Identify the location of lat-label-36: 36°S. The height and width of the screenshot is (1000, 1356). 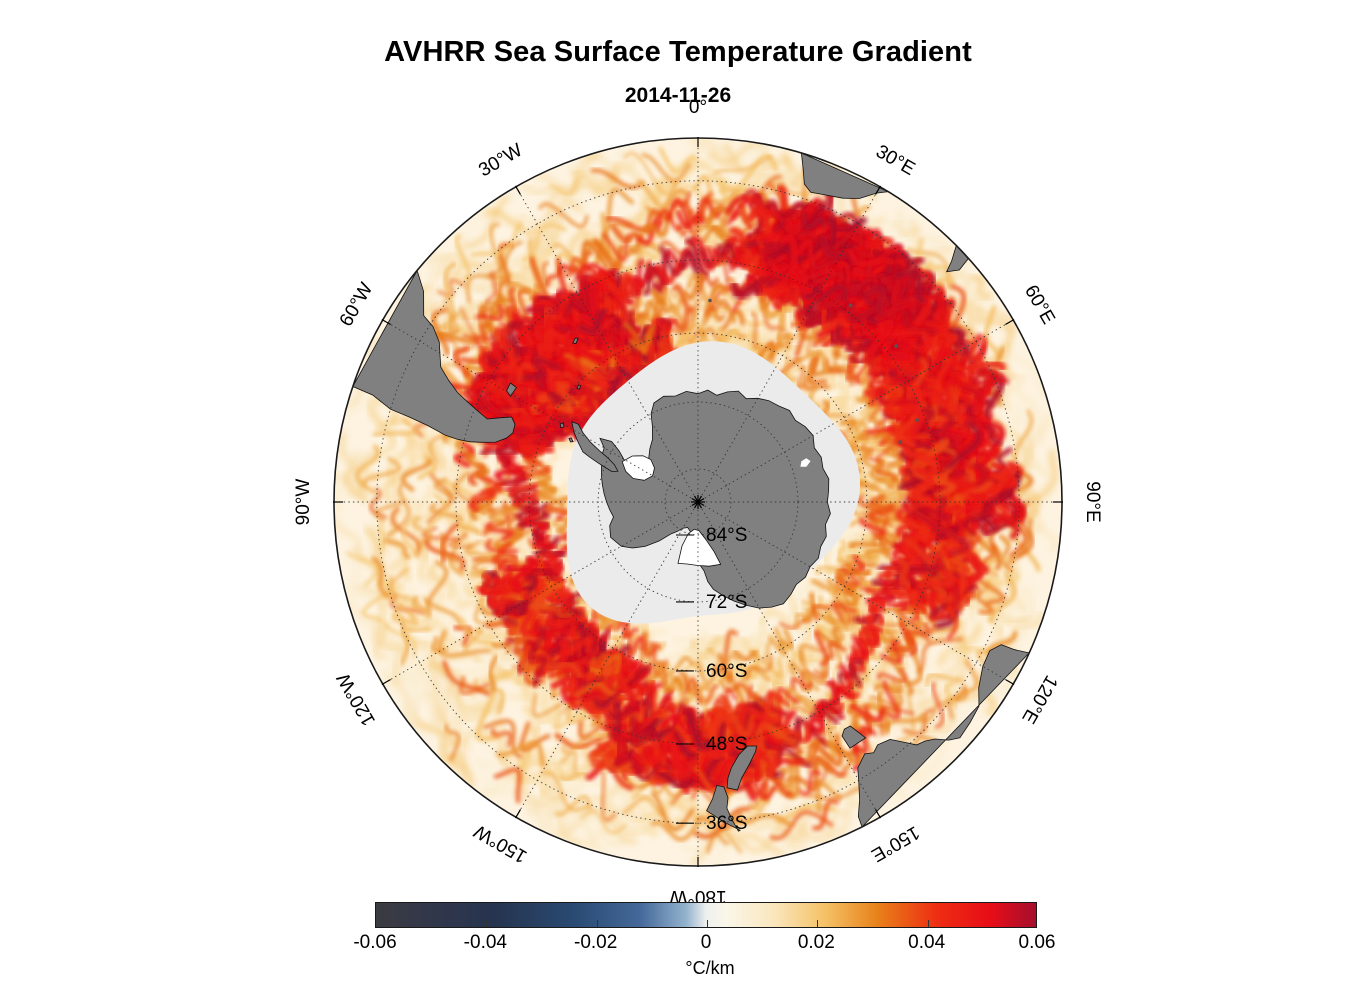
(726, 823).